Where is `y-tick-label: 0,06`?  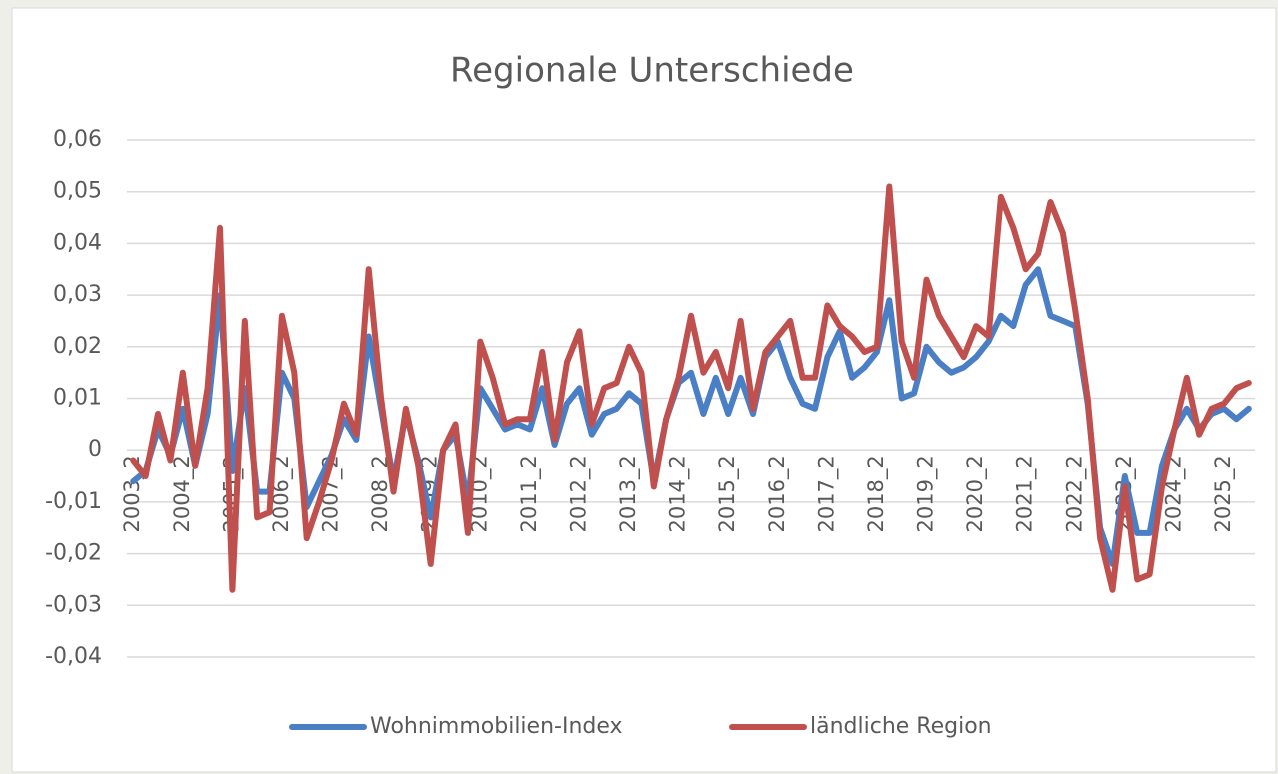
y-tick-label: 0,06 is located at coordinates (77, 139).